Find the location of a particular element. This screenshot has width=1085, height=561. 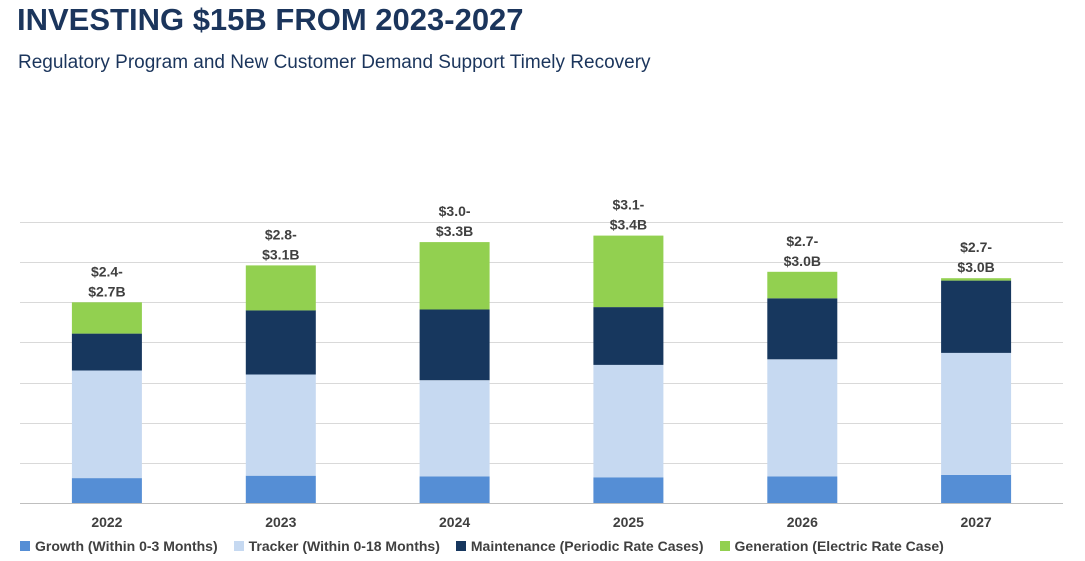

legend-item-2: Tracker (Within 0-18 Months) is located at coordinates (336, 546).